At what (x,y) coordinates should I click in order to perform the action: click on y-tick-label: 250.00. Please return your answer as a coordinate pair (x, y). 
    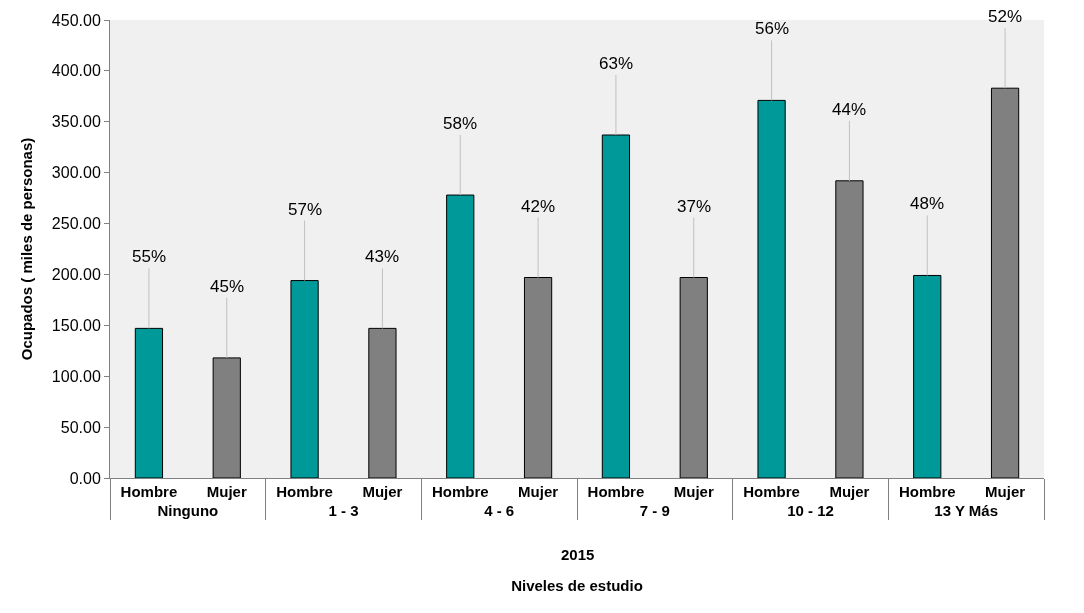
    Looking at the image, I should click on (76, 224).